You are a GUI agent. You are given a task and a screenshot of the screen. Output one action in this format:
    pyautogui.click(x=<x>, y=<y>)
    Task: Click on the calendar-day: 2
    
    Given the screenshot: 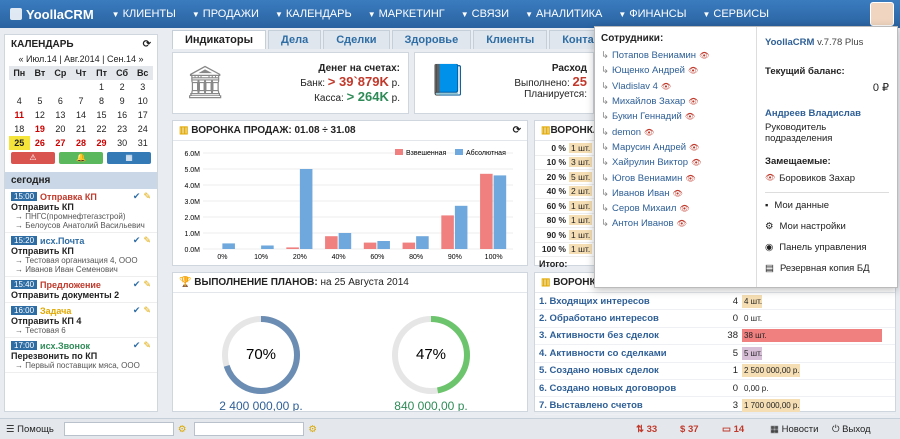 What is the action you would take?
    pyautogui.click(x=122, y=87)
    